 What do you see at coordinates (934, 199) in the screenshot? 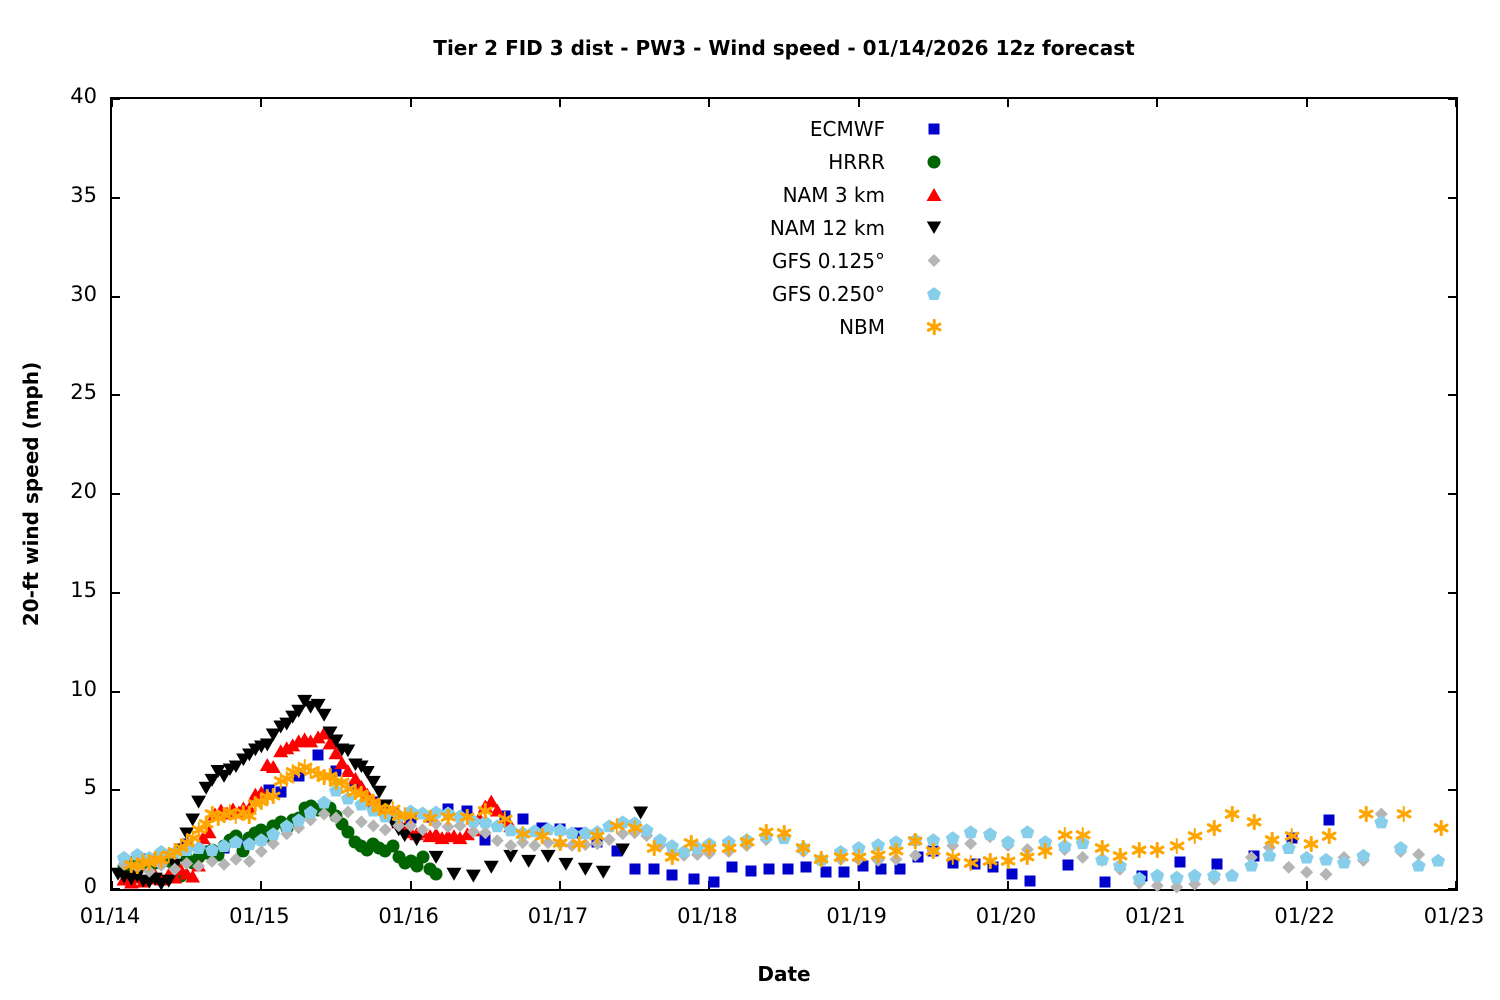
I see `legend-marker-slot` at bounding box center [934, 199].